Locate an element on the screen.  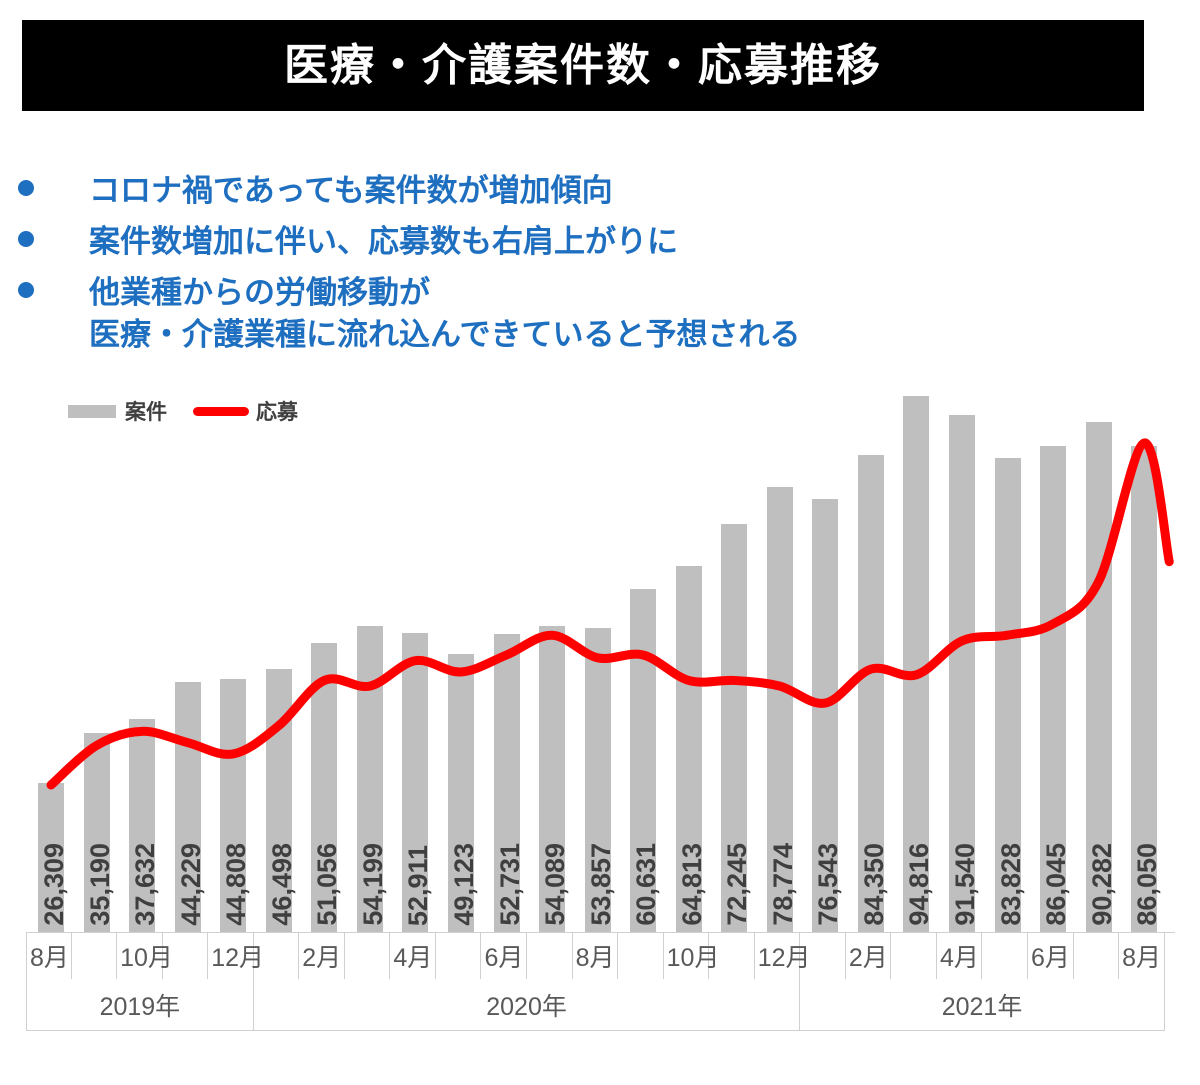
axis-year-group-cell: 2021年 is located at coordinates (982, 1005).